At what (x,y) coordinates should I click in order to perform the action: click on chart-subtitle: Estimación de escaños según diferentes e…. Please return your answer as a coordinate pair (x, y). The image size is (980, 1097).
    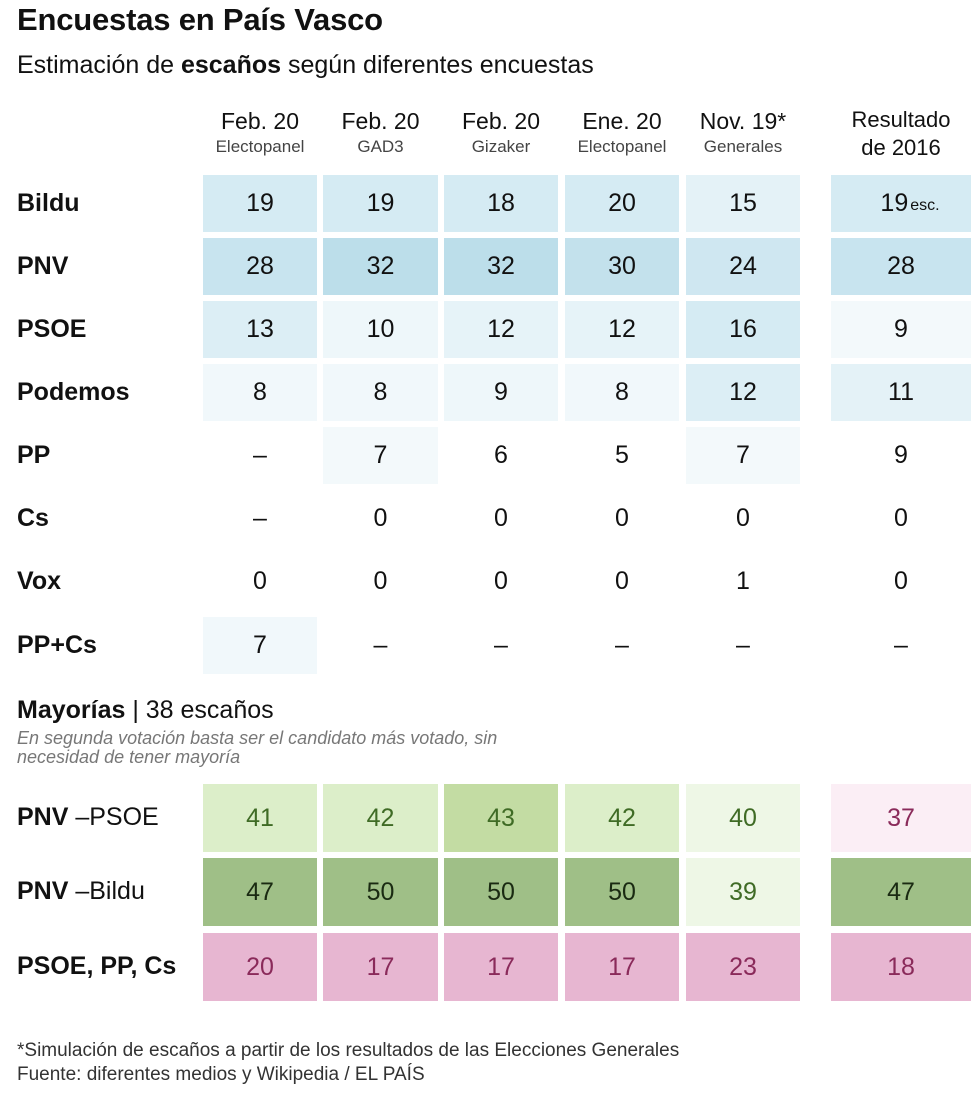
    Looking at the image, I should click on (305, 65).